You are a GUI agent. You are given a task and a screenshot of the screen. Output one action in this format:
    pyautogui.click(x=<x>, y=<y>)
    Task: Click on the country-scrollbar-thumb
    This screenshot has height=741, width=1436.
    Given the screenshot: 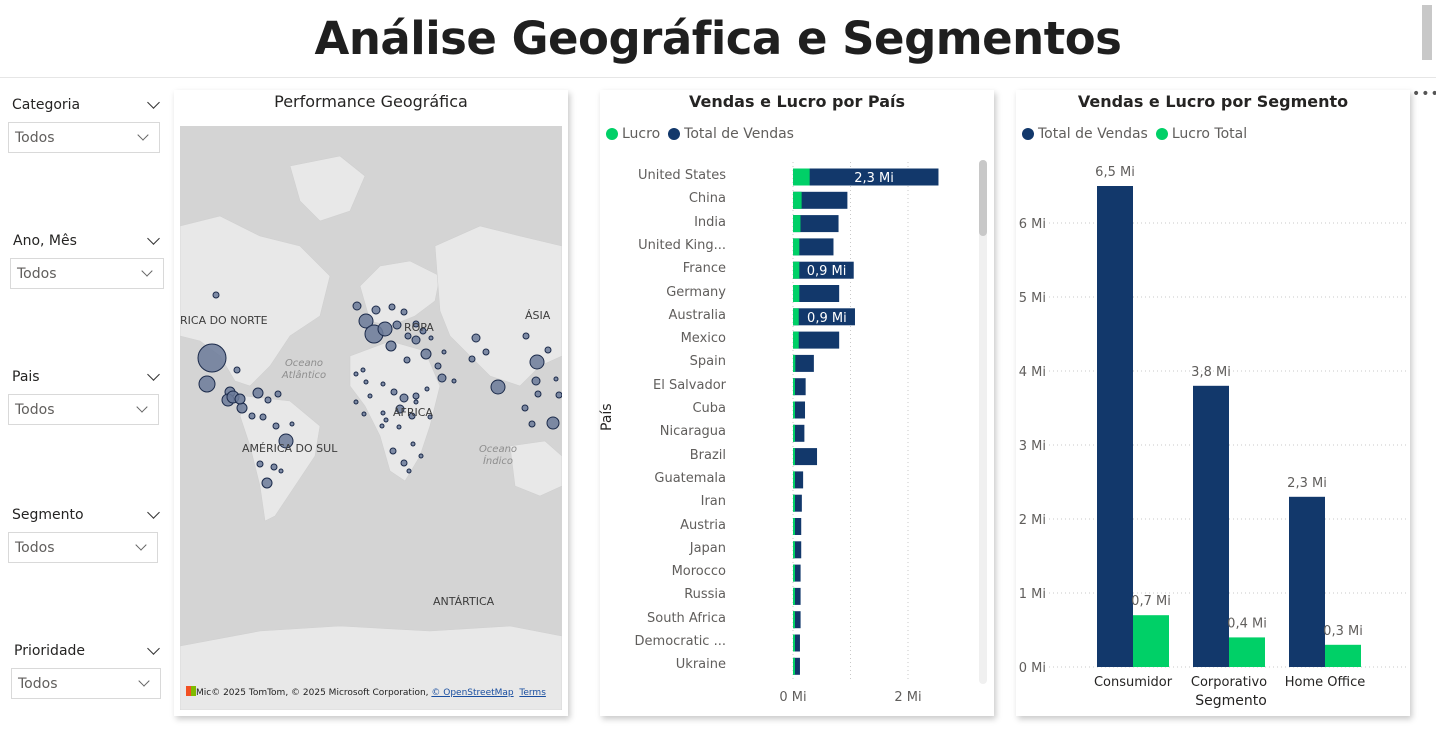 What is the action you would take?
    pyautogui.click(x=983, y=198)
    